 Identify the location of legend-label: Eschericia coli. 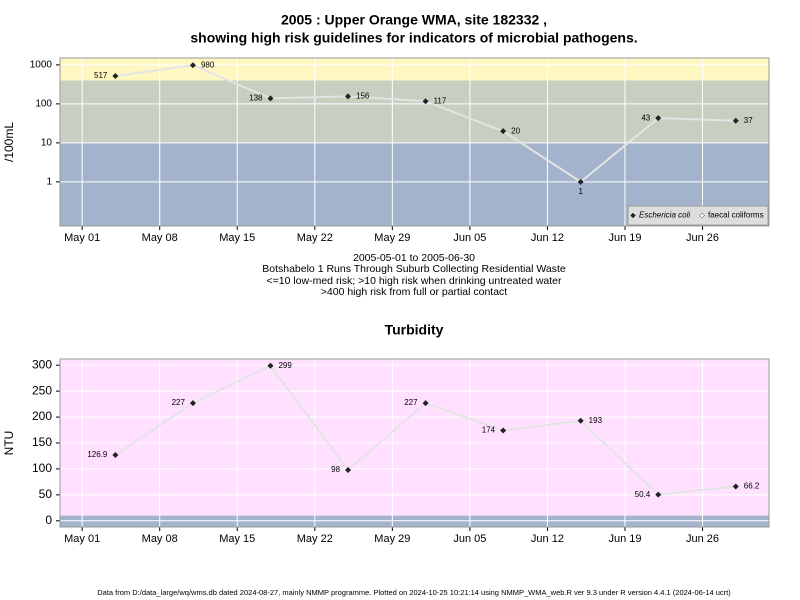
(664, 215).